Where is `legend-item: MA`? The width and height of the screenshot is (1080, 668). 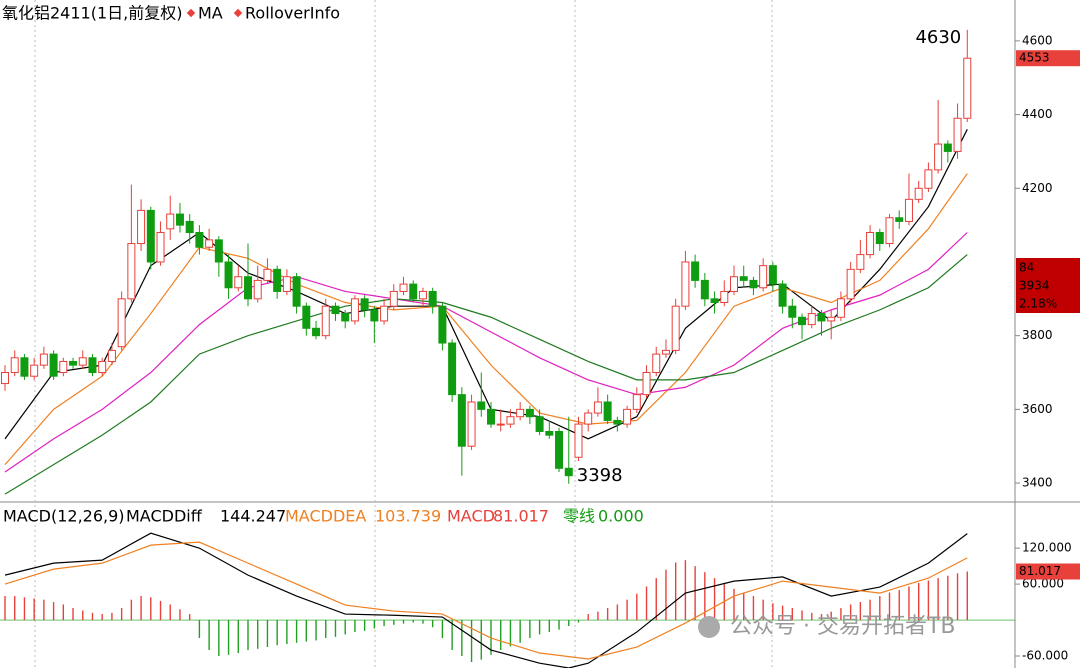
legend-item: MA is located at coordinates (210, 13).